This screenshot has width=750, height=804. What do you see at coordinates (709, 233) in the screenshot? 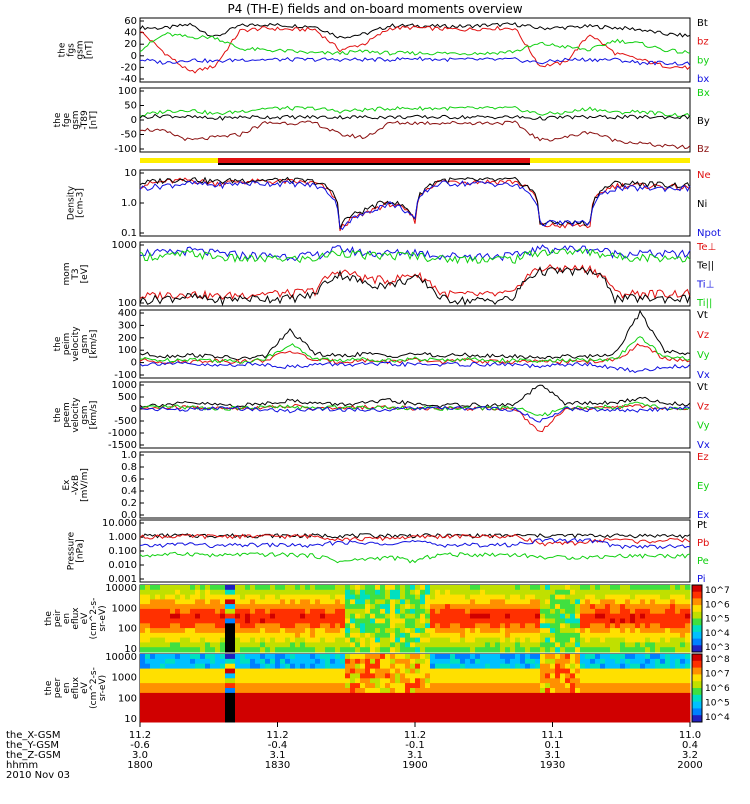
I see `legend-Npot: Npot` at bounding box center [709, 233].